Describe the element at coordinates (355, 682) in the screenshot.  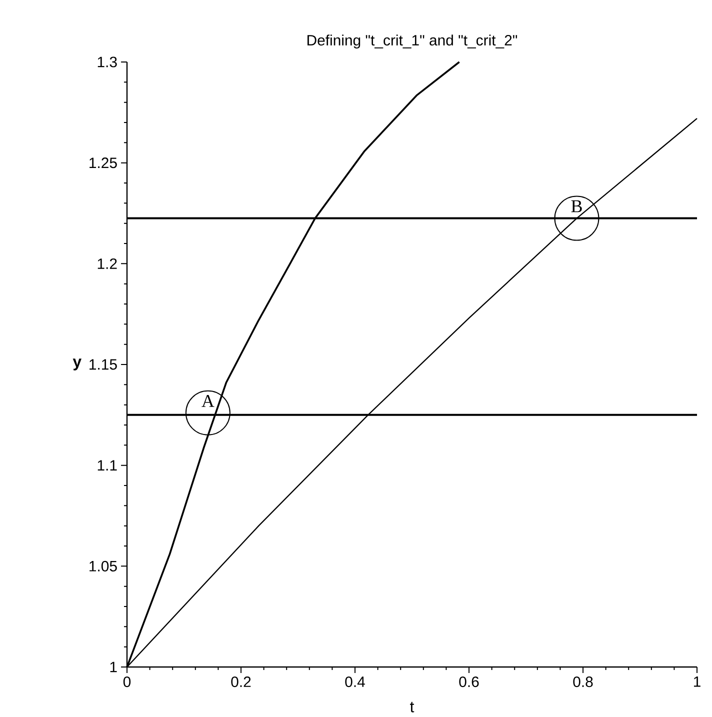
I see `x-tick-label: 0.4` at that location.